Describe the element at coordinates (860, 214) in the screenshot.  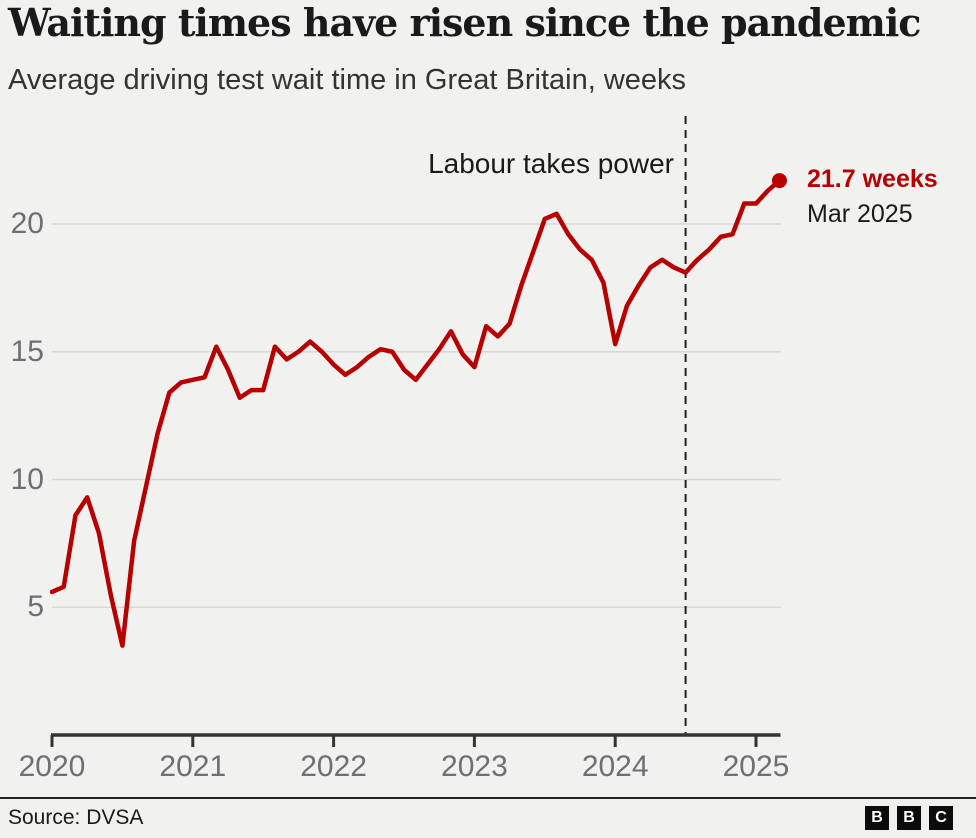
I see `end-point-date-label: Mar 2025` at that location.